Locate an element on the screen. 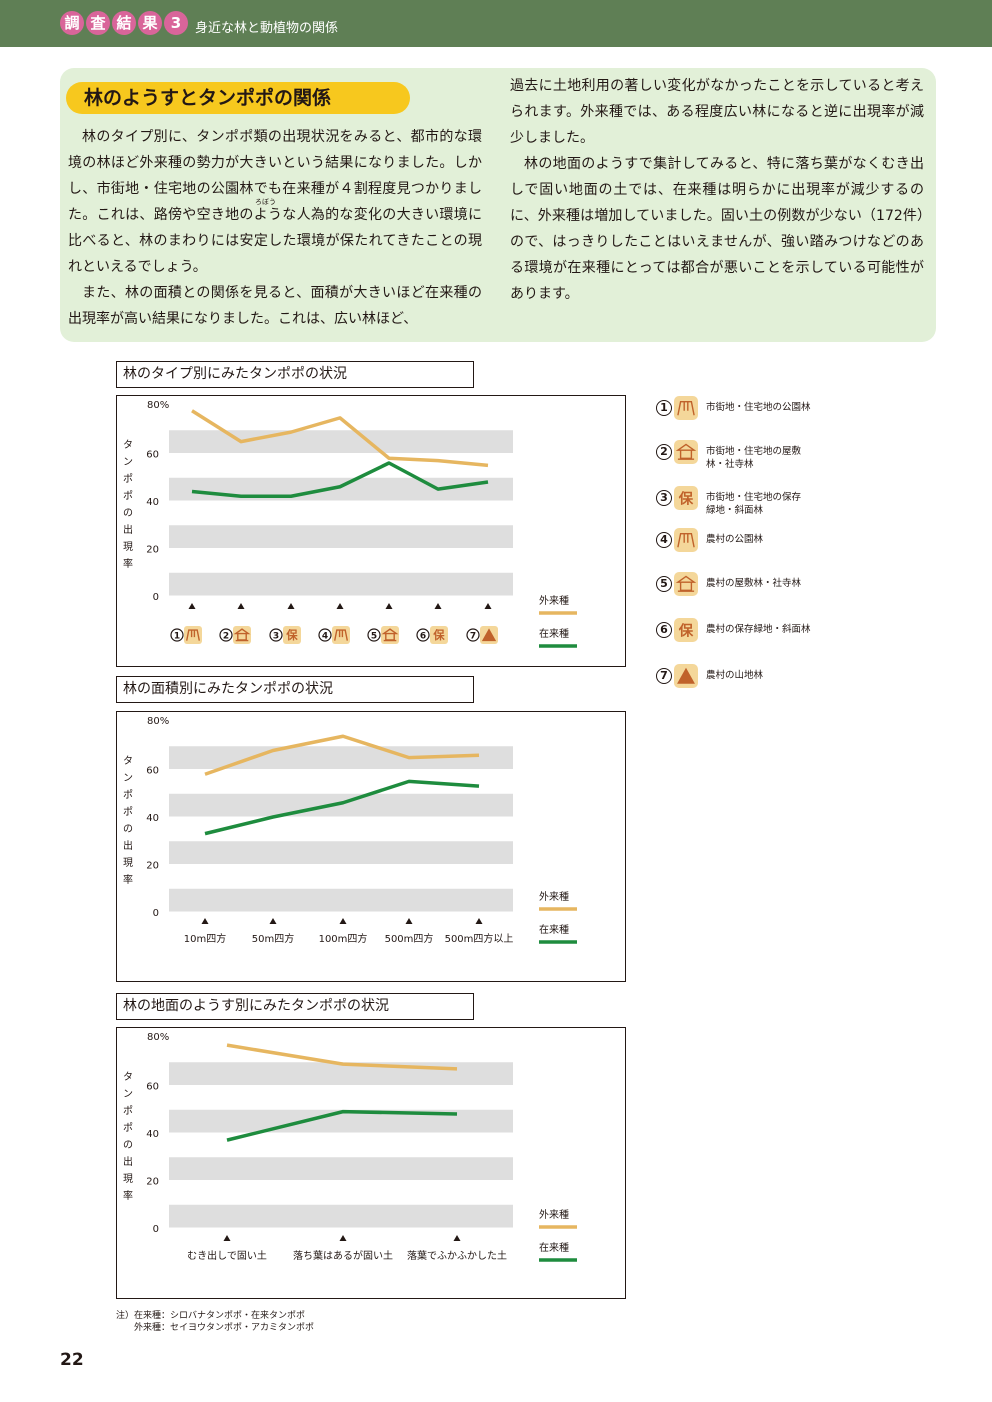 Image resolution: width=992 pixels, height=1402 pixels. legend-item: 2 市街地・住宅地の屋敷林・社寺林 is located at coordinates (729, 455).